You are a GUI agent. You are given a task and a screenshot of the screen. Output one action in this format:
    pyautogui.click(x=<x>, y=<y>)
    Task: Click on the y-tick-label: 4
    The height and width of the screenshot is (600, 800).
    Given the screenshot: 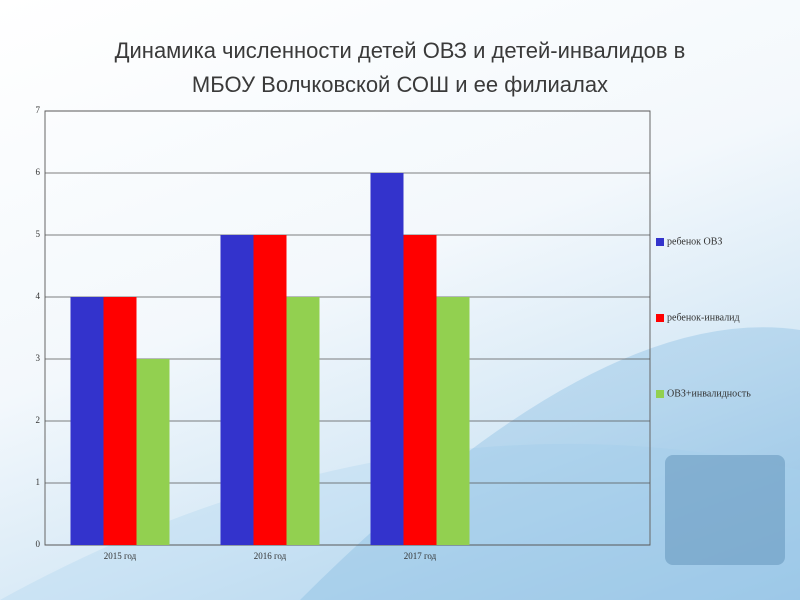 What is the action you would take?
    pyautogui.click(x=38, y=296)
    